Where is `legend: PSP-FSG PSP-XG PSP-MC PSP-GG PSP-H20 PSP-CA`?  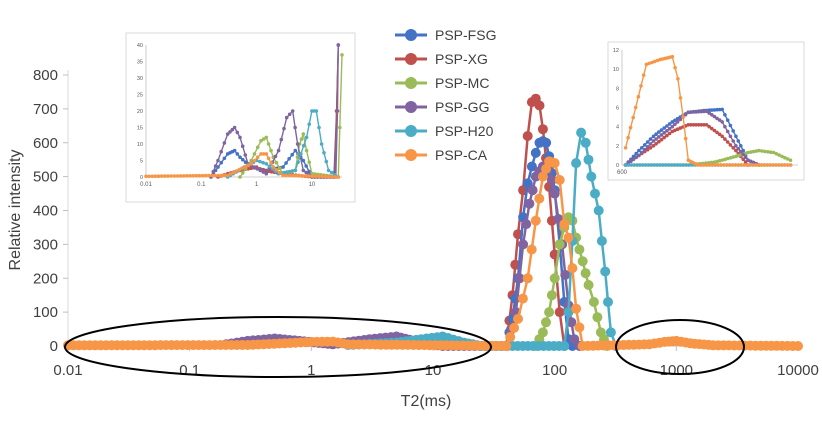
legend: PSP-FSG PSP-XG PSP-MC PSP-GG PSP-H20 PSP-CA is located at coordinates (445, 95).